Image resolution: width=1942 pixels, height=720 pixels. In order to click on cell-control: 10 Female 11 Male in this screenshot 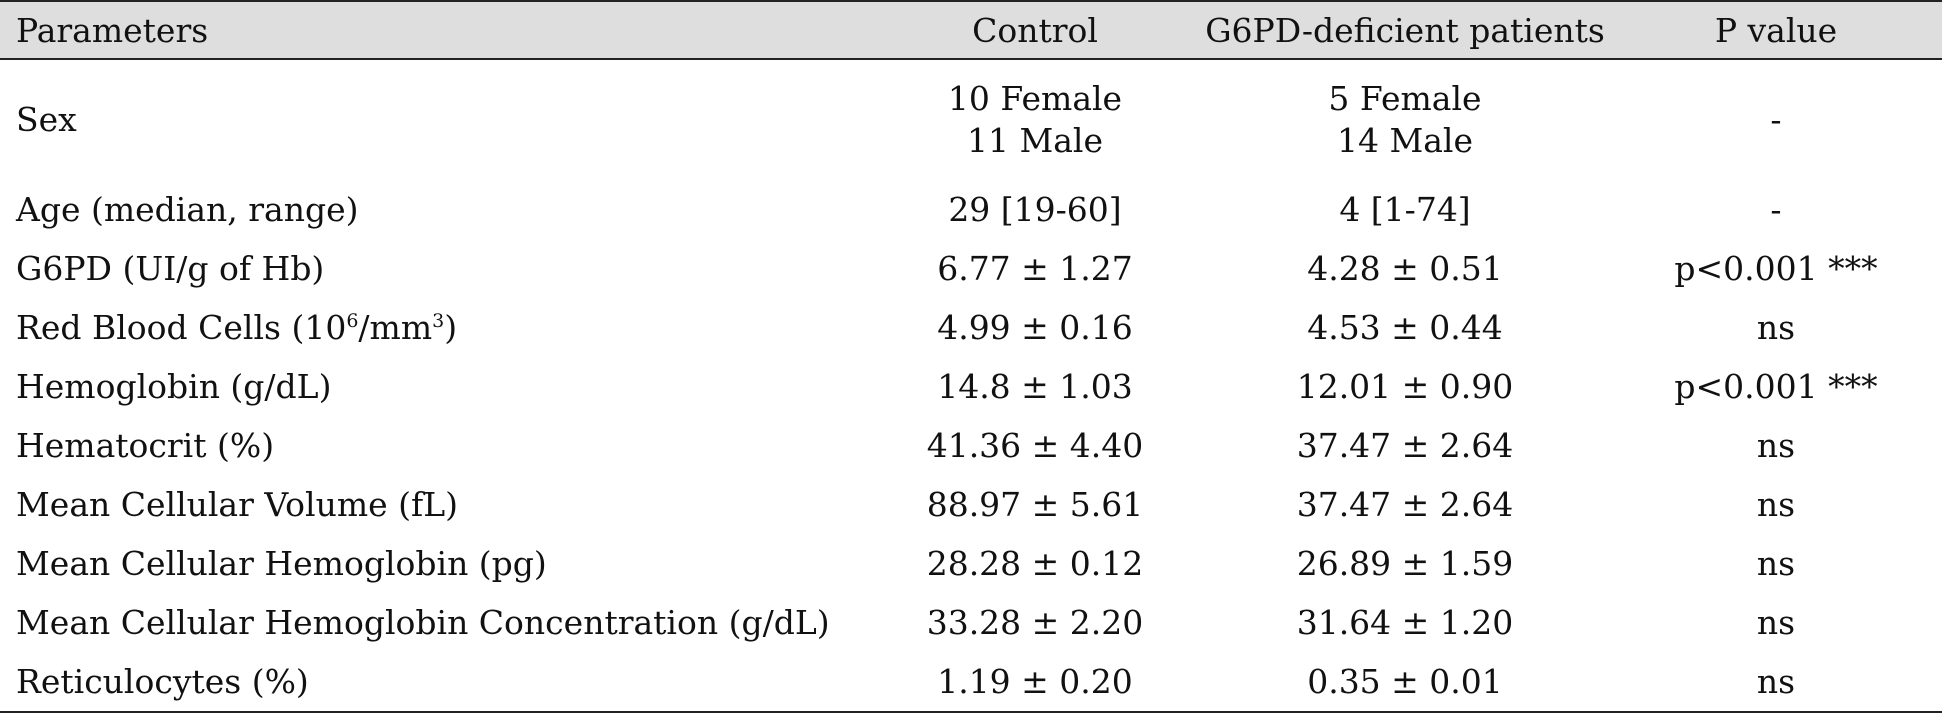, I will do `click(1035, 119)`.